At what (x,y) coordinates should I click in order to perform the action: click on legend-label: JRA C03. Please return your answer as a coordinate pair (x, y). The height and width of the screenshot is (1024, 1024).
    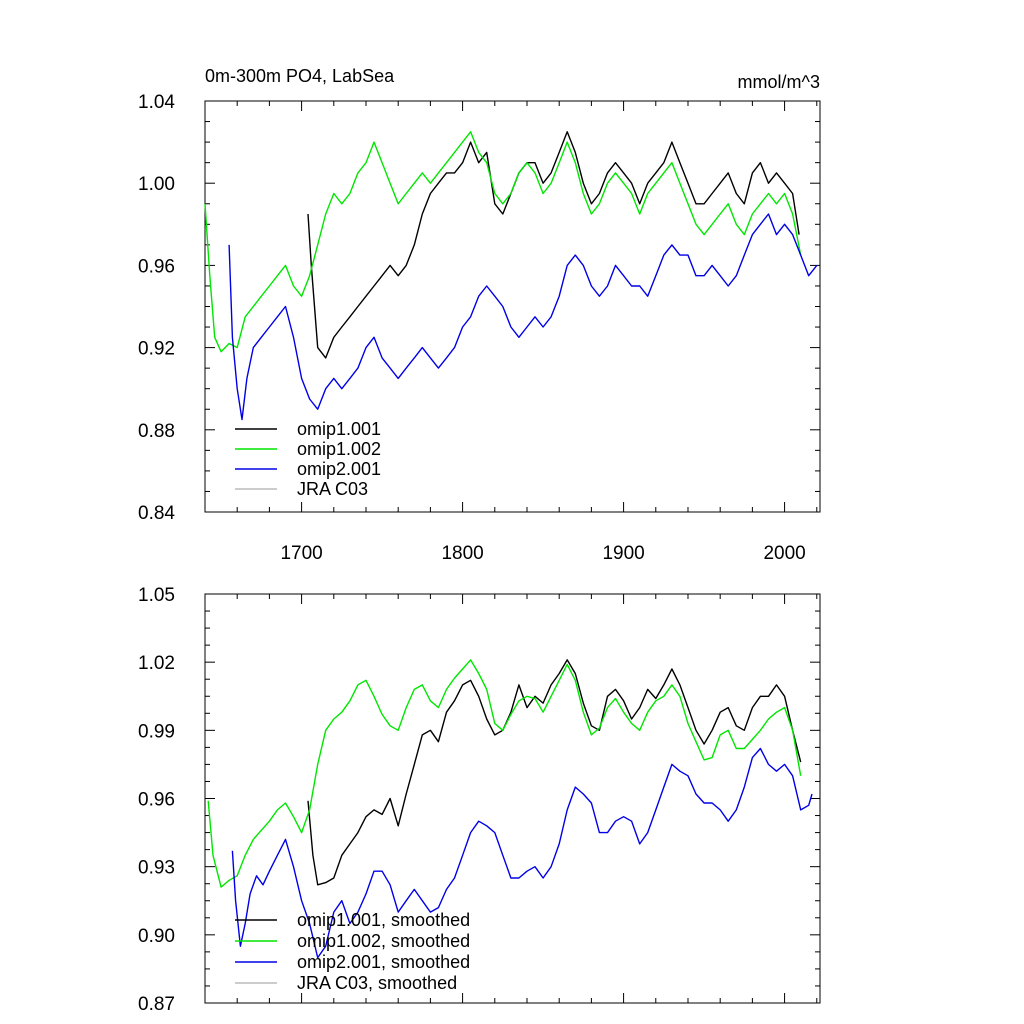
    Looking at the image, I should click on (332, 489).